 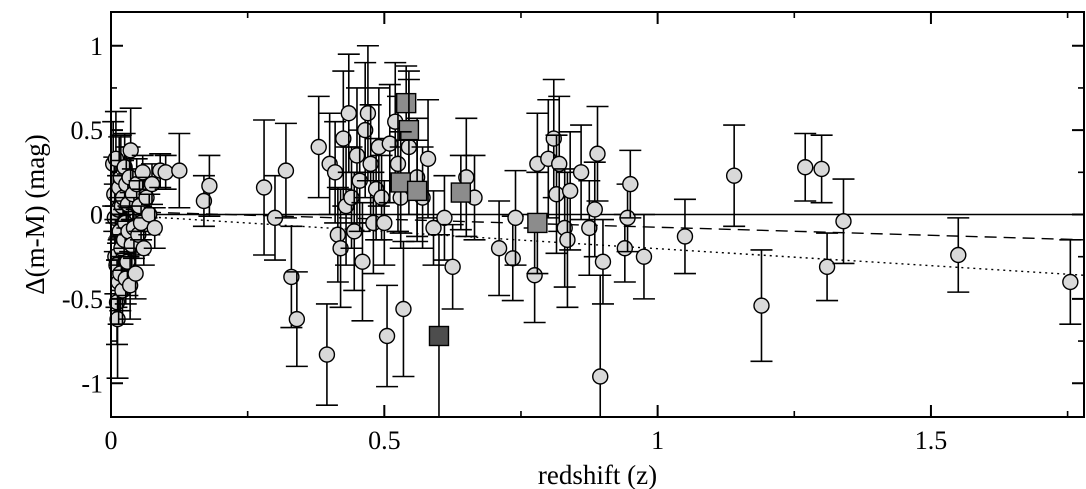 I want to click on y-tick-label: -0.5, so click(x=82, y=299).